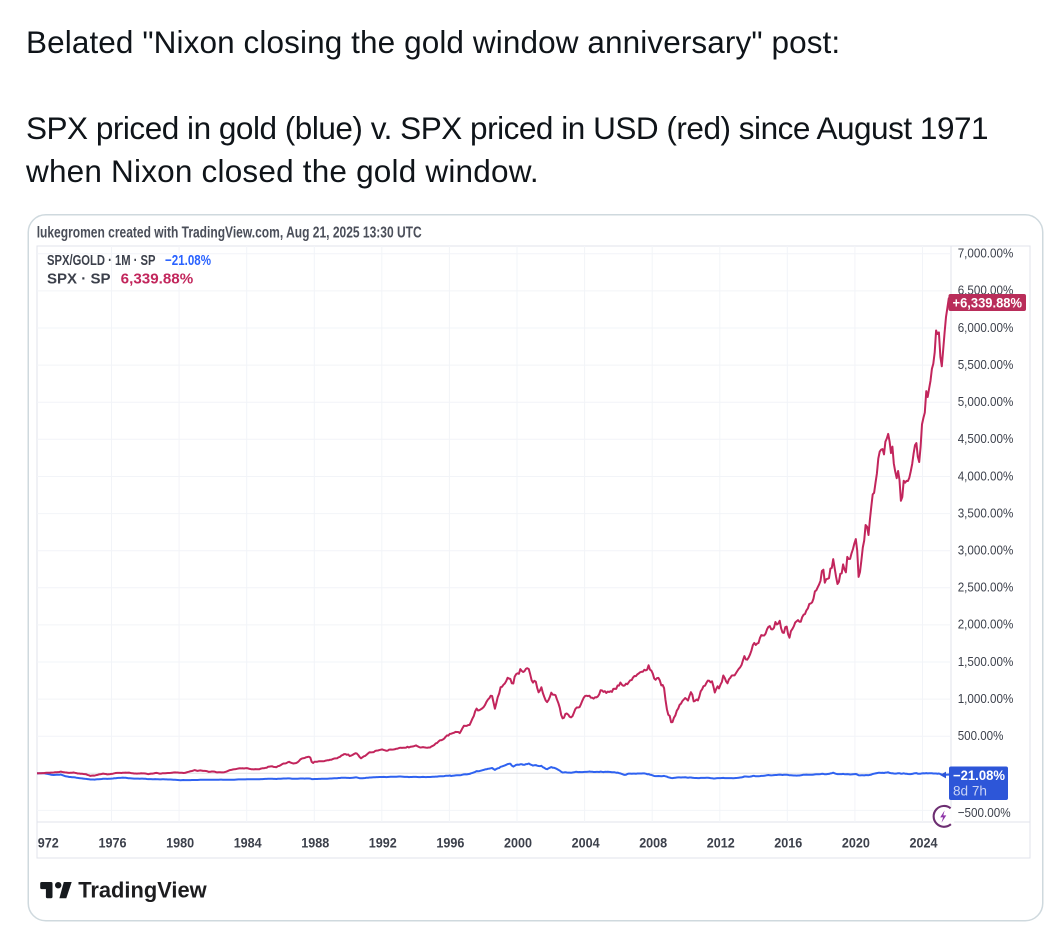 This screenshot has height=941, width=1058. What do you see at coordinates (653, 843) in the screenshot?
I see `svg-text: 2008` at bounding box center [653, 843].